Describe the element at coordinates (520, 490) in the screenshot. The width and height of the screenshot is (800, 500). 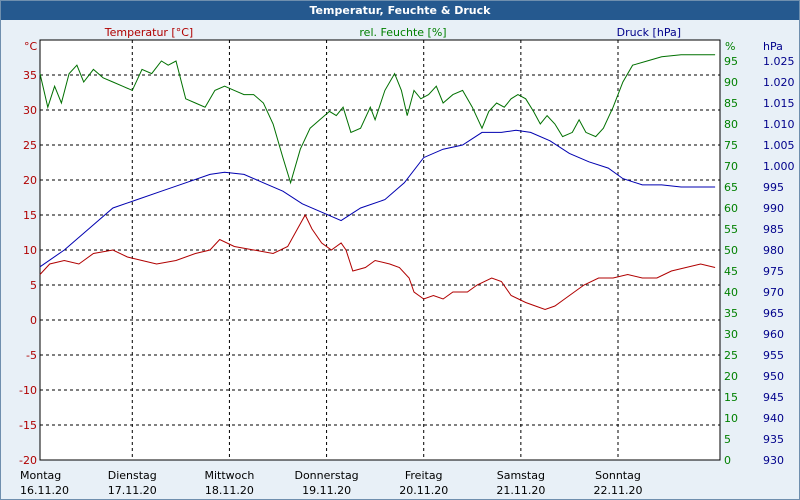
I see `x-date-label: 21.11.20` at that location.